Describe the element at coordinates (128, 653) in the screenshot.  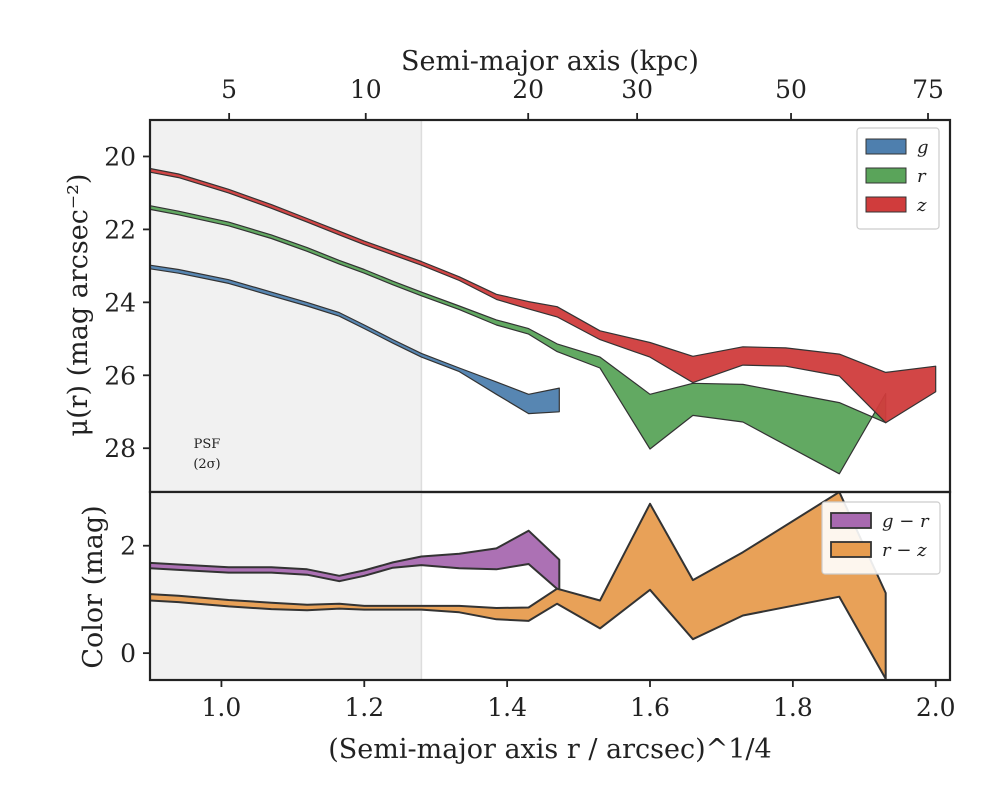
I see `bottom-ytick-label: 0` at that location.